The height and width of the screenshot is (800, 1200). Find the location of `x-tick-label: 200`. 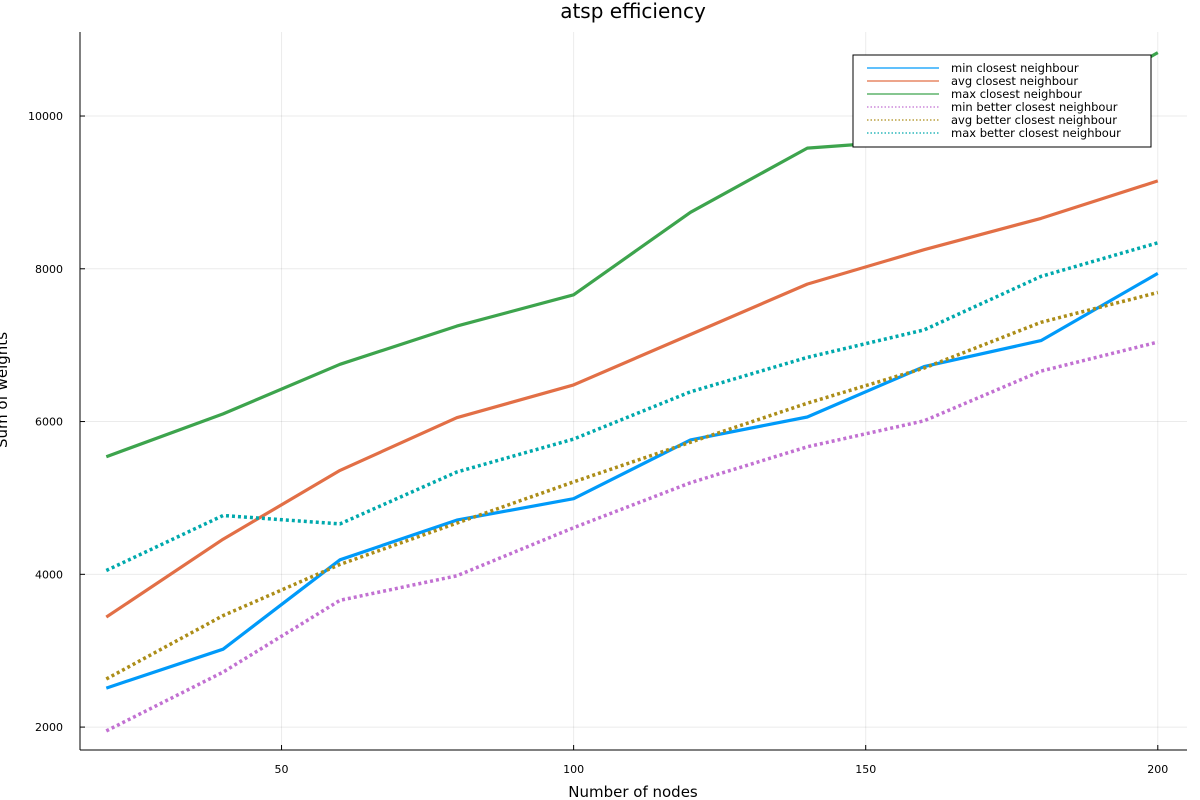

x-tick-label: 200 is located at coordinates (1157, 769).